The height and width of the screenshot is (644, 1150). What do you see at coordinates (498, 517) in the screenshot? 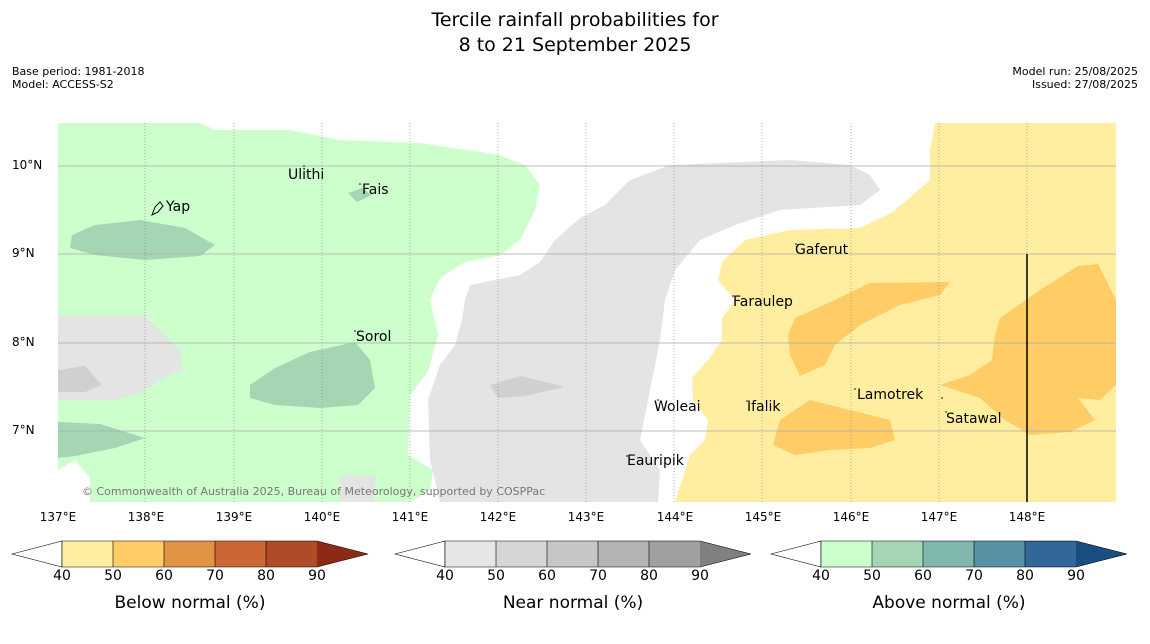
I see `lon-label-142e: 142°E` at bounding box center [498, 517].